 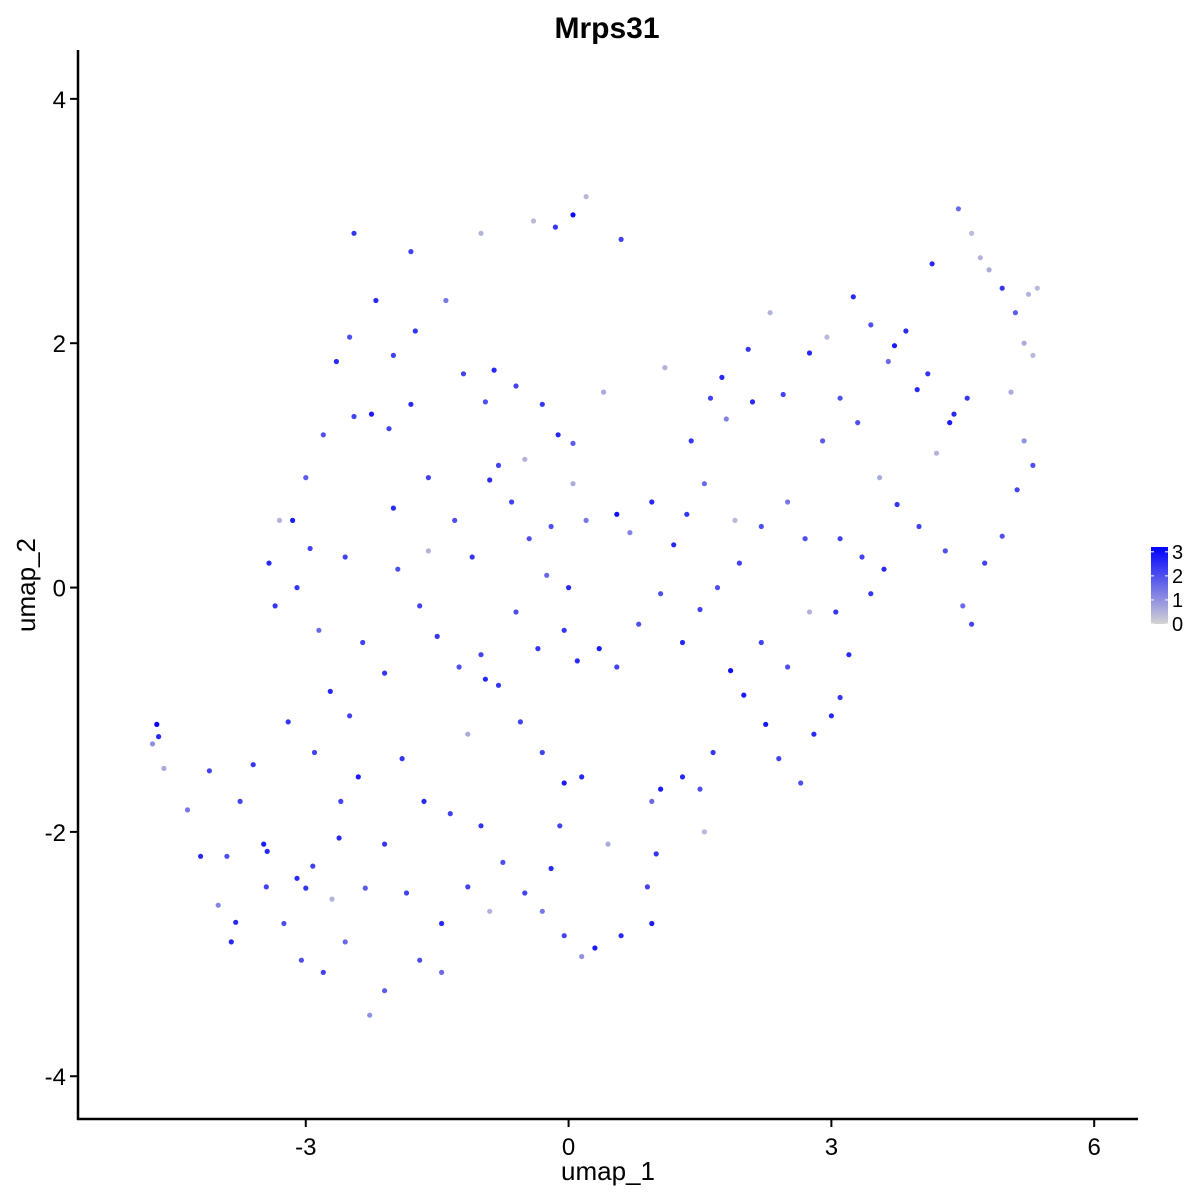 I want to click on x-axis-title: umap_1, so click(x=608, y=1171).